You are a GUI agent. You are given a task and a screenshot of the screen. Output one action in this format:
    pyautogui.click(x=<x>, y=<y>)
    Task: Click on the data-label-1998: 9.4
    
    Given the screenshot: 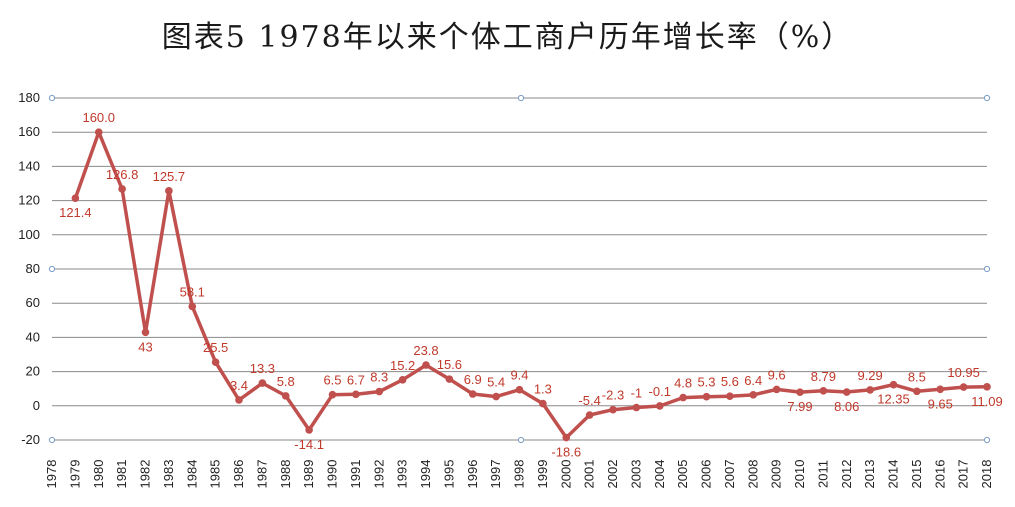 What is the action you would take?
    pyautogui.click(x=519, y=375)
    